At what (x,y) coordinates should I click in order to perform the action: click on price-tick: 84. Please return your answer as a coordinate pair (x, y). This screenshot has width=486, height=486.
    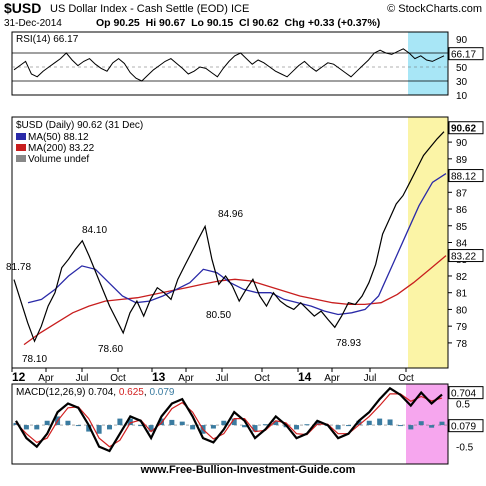
    Looking at the image, I should click on (462, 244).